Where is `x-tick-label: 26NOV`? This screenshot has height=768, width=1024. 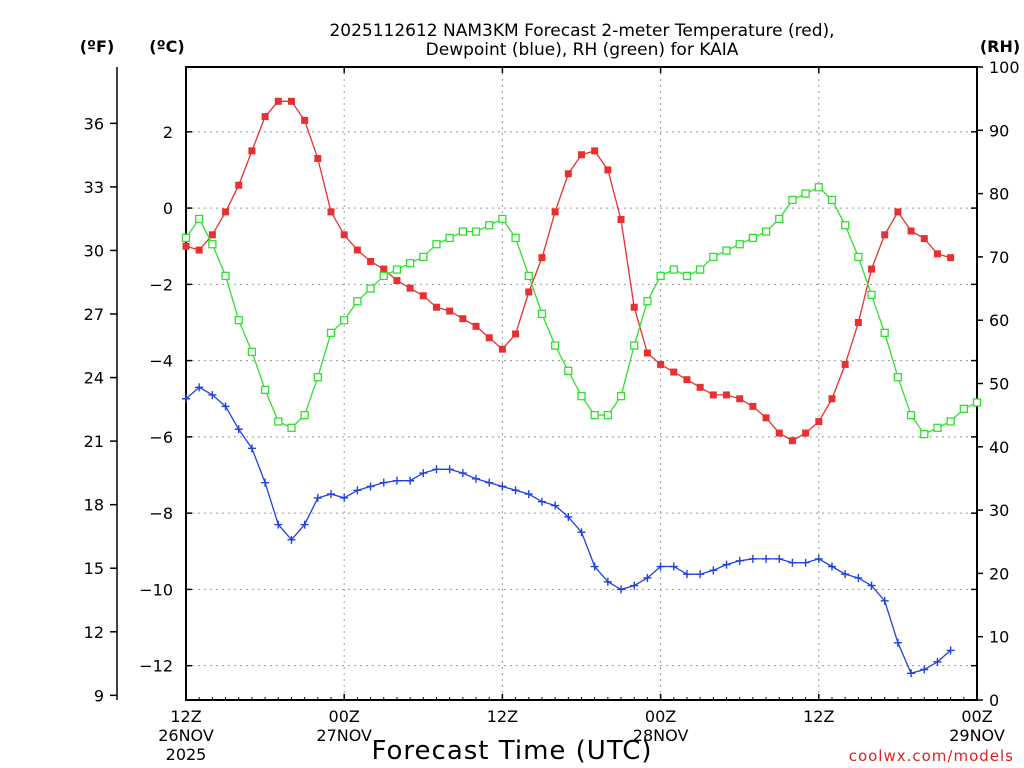
x-tick-label: 26NOV is located at coordinates (186, 735).